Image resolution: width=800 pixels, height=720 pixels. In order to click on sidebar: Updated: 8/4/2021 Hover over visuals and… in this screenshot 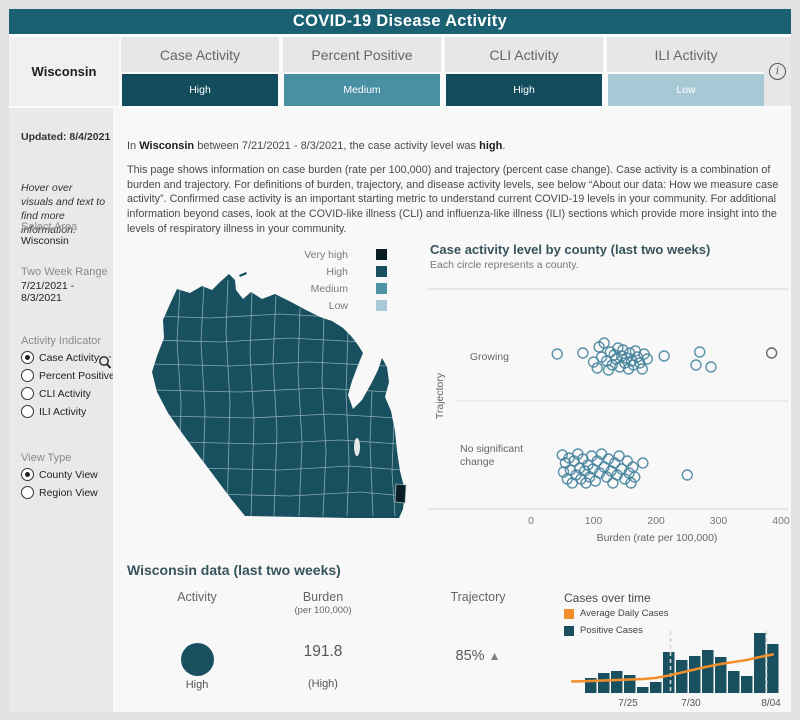, I will do `click(62, 410)`.